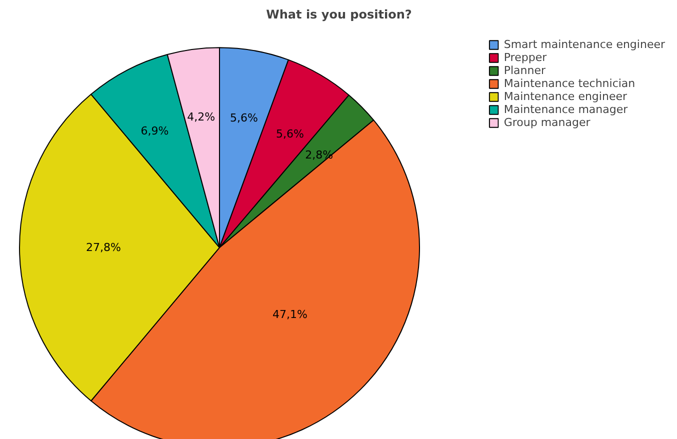 The width and height of the screenshot is (677, 439). Describe the element at coordinates (547, 122) in the screenshot. I see `legend-label: Group manager` at that location.